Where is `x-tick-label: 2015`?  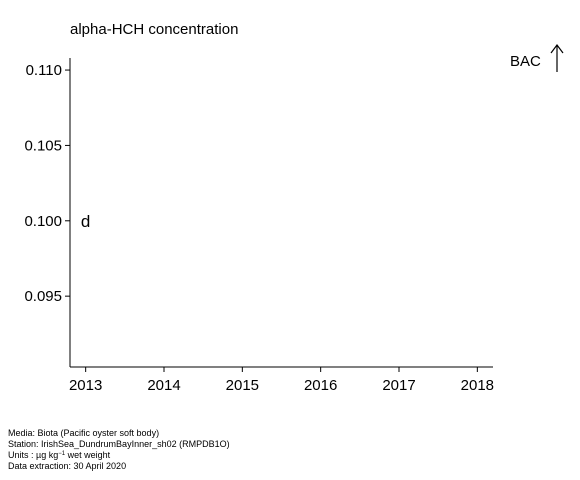 x-tick-label: 2015 is located at coordinates (242, 385).